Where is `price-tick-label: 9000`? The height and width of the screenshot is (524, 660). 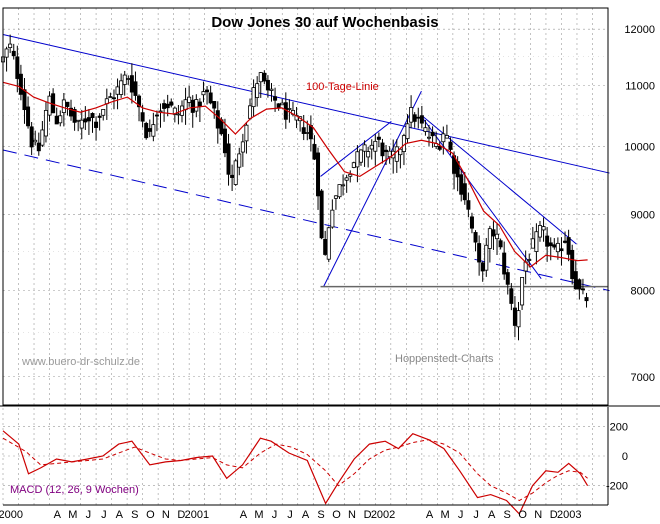 price-tick-label: 9000 is located at coordinates (643, 216).